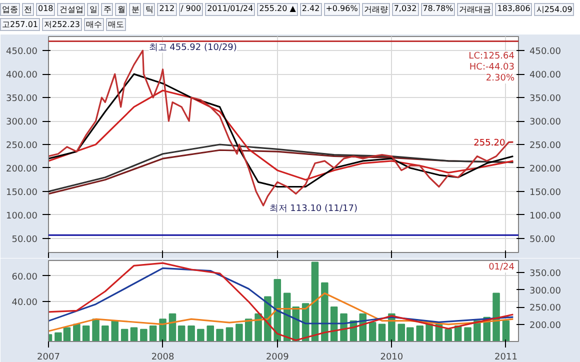 The image size is (580, 362). Describe the element at coordinates (546, 52) in the screenshot. I see `y2-tick-label: 450.00` at that location.